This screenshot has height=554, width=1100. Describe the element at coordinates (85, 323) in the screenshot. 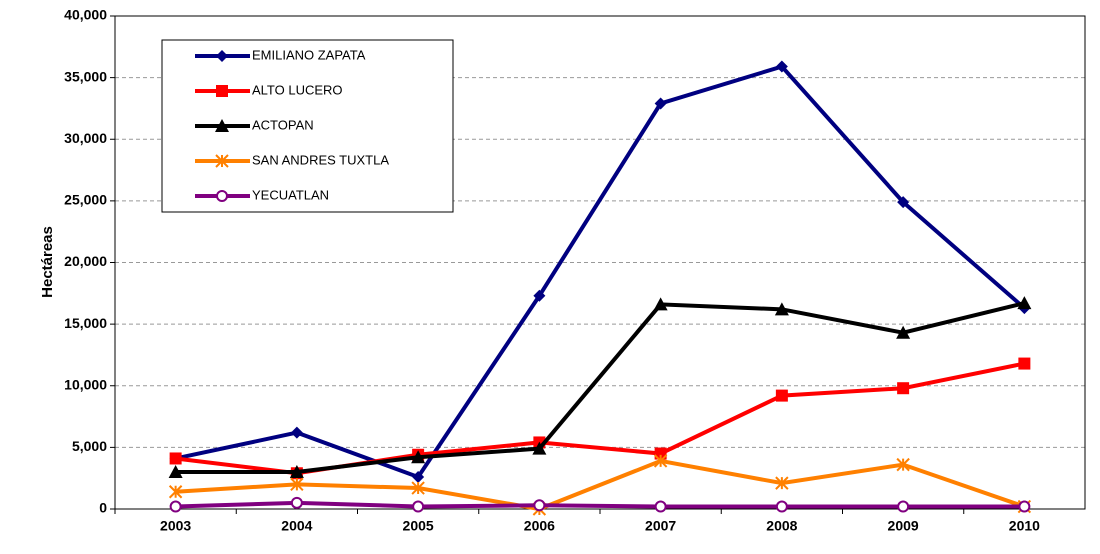

I see `y-tick-label: 15,000` at that location.